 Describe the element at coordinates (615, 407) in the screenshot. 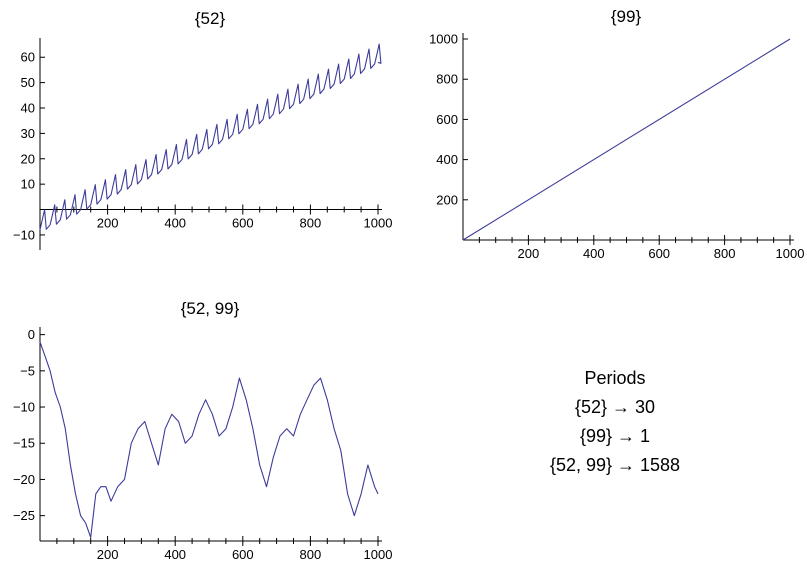

I see `period-line-52: {52} → 30` at that location.